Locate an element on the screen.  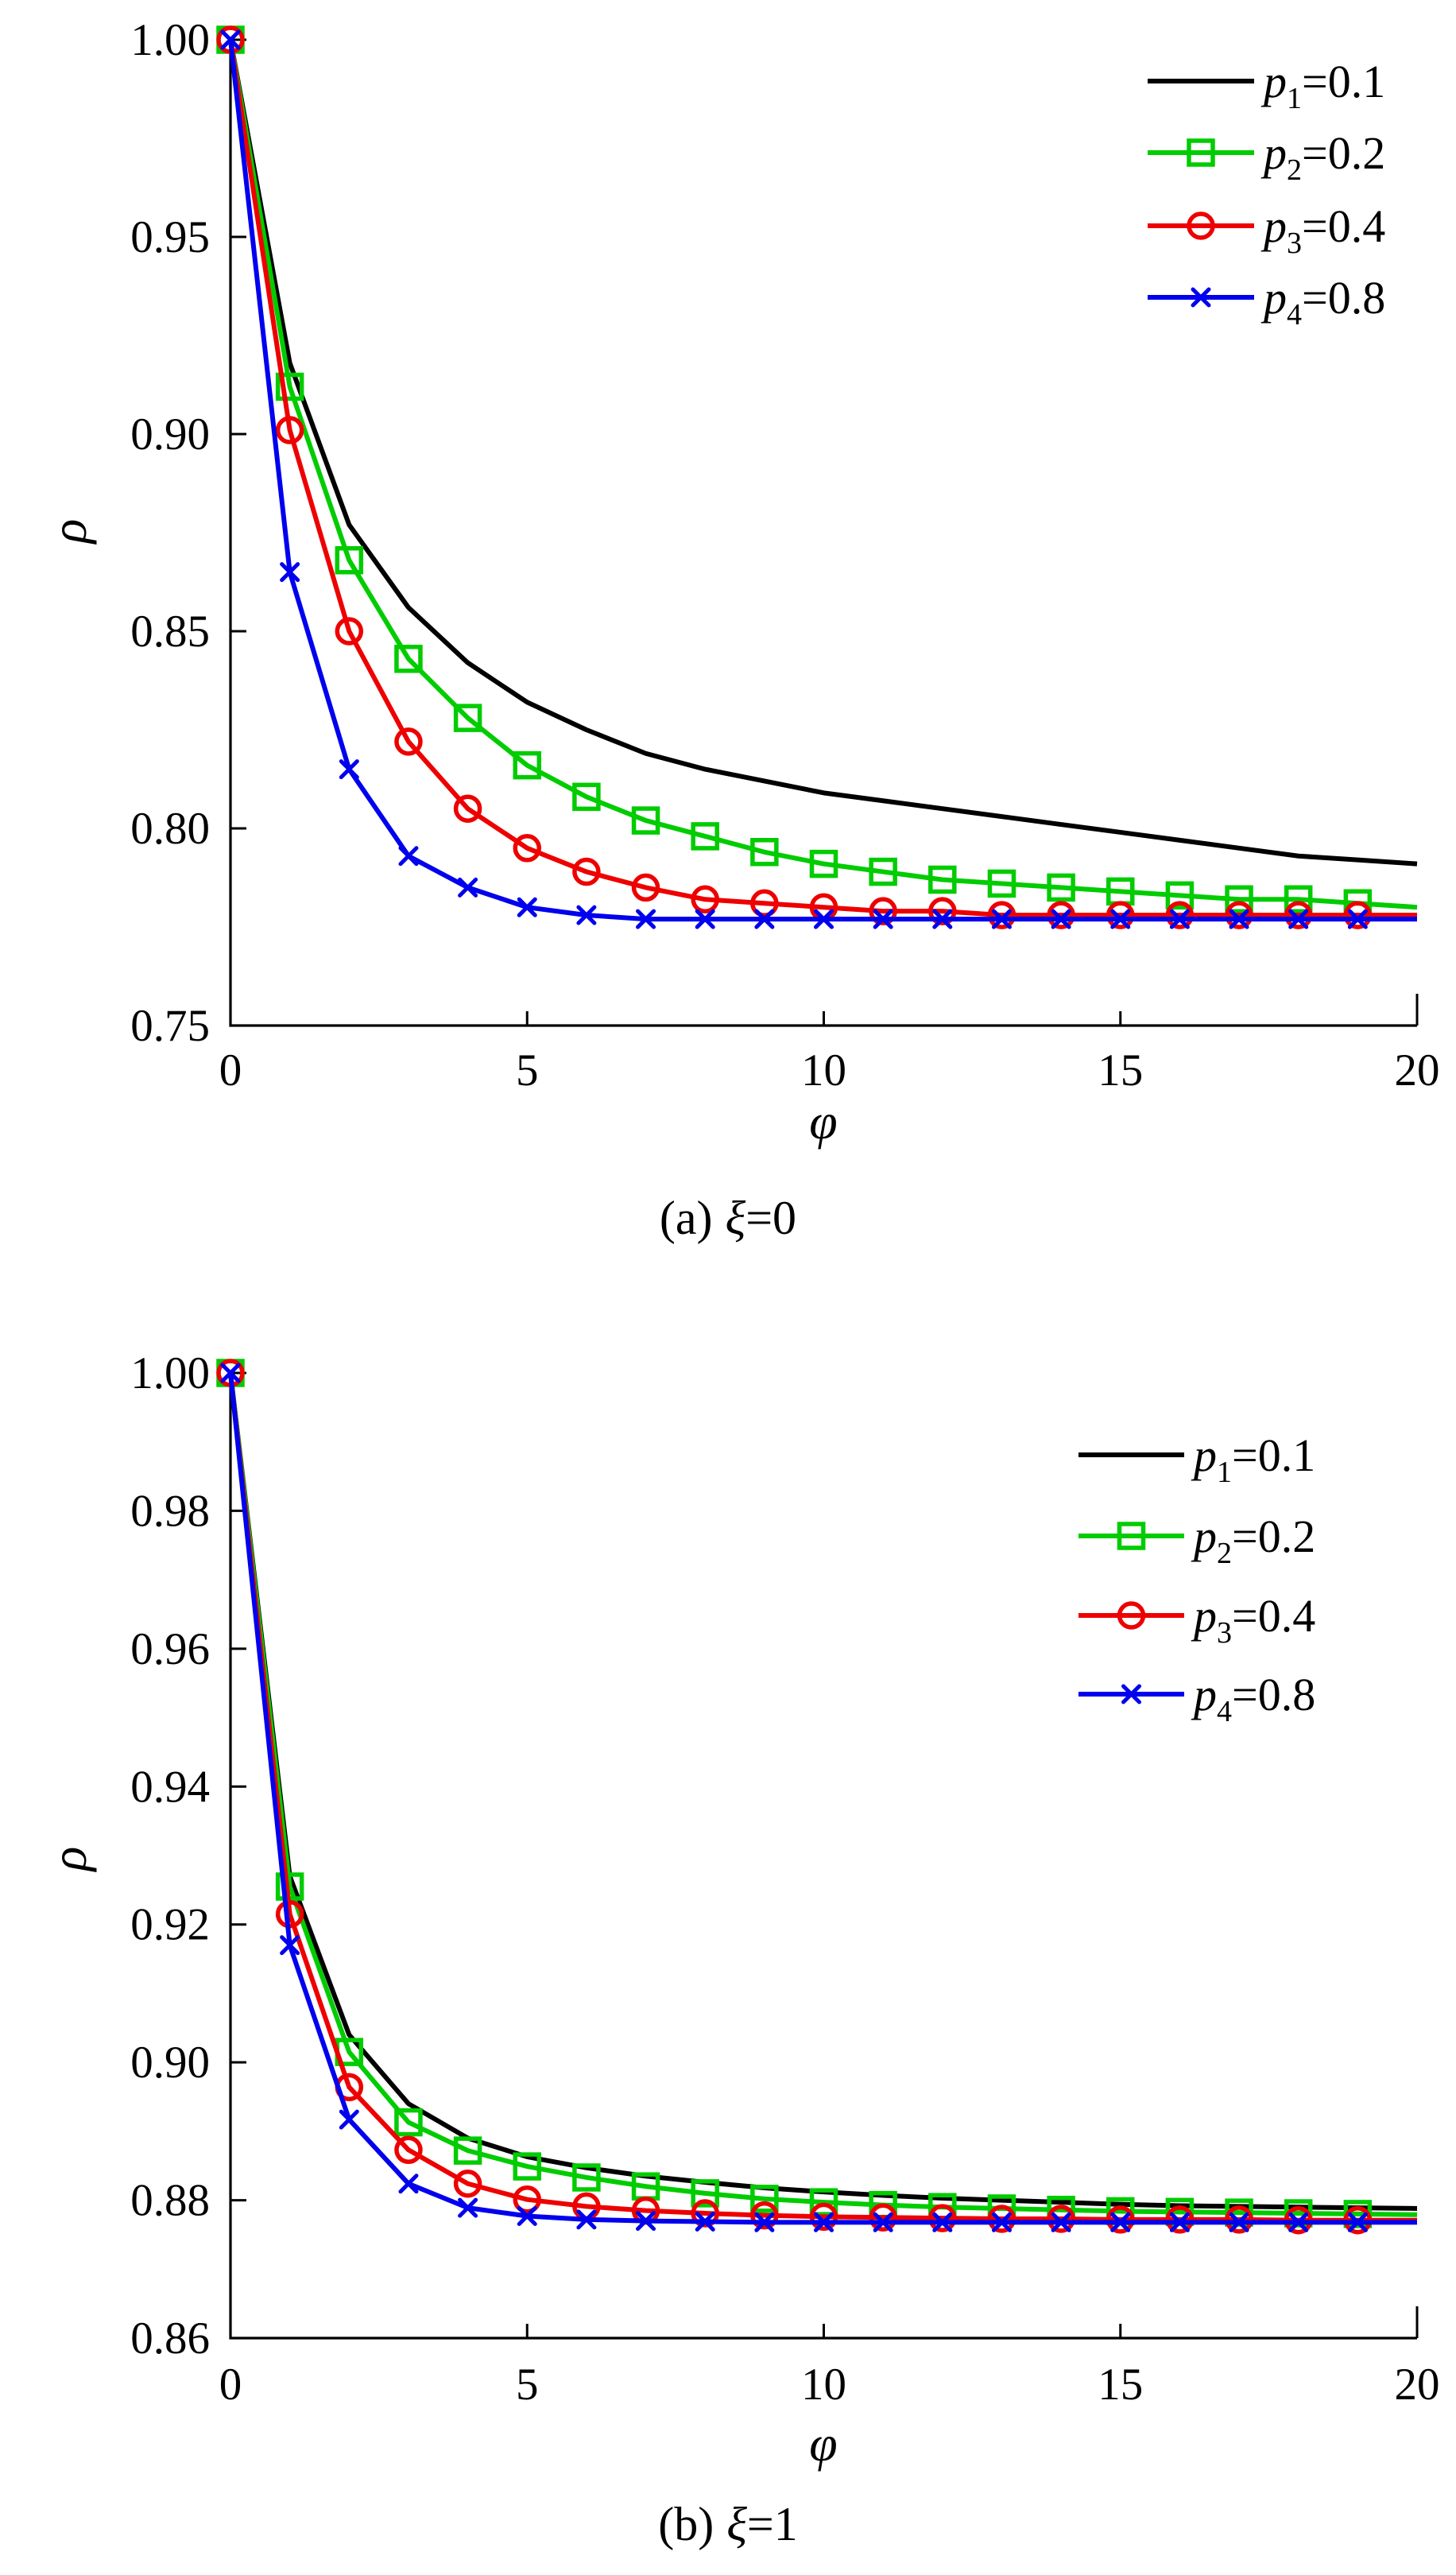
y-tick-label: 0.86 is located at coordinates (170, 2338).